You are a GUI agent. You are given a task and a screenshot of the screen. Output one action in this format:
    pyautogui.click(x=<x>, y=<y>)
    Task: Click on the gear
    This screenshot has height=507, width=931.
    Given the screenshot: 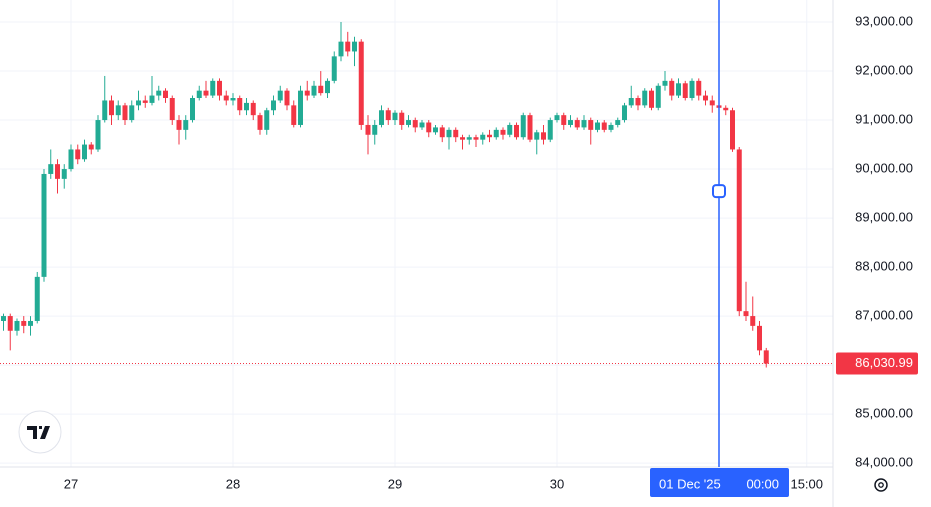 What is the action you would take?
    pyautogui.click(x=881, y=485)
    